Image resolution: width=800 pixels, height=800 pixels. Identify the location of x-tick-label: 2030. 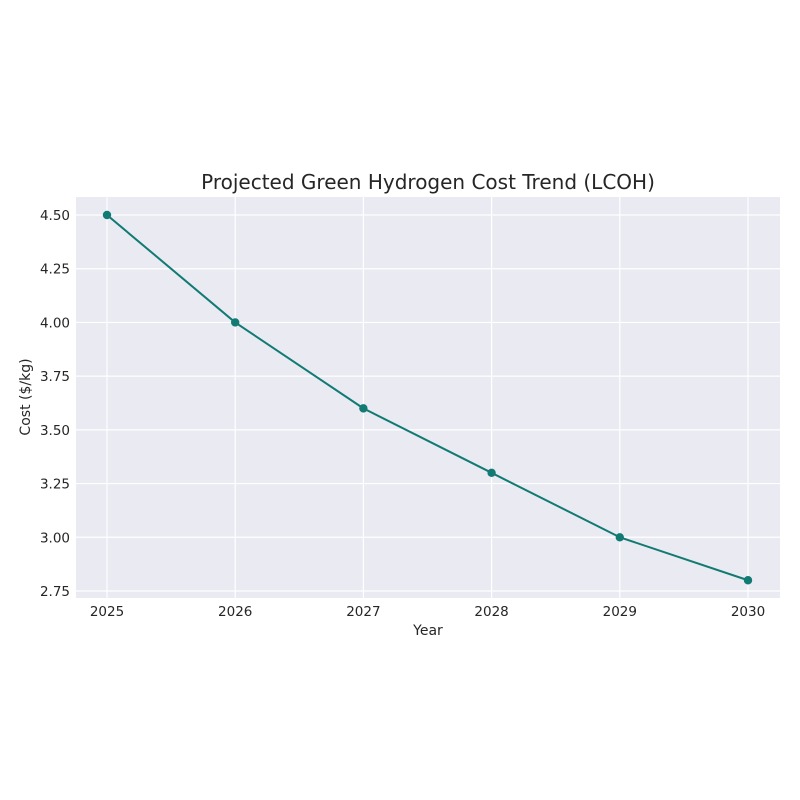
(748, 612).